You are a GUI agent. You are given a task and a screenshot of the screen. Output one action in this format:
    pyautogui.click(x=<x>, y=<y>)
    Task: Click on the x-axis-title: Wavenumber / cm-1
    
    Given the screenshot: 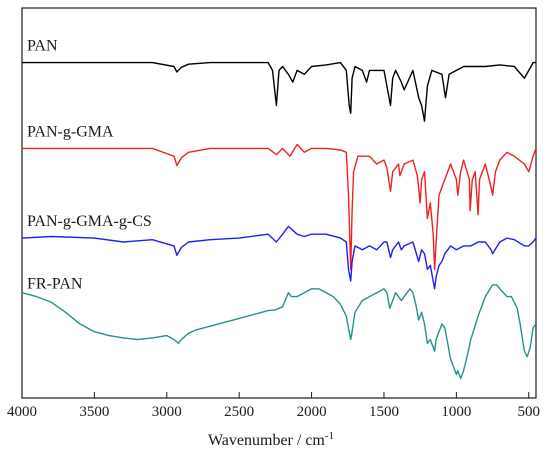 What is the action you would take?
    pyautogui.click(x=271, y=439)
    